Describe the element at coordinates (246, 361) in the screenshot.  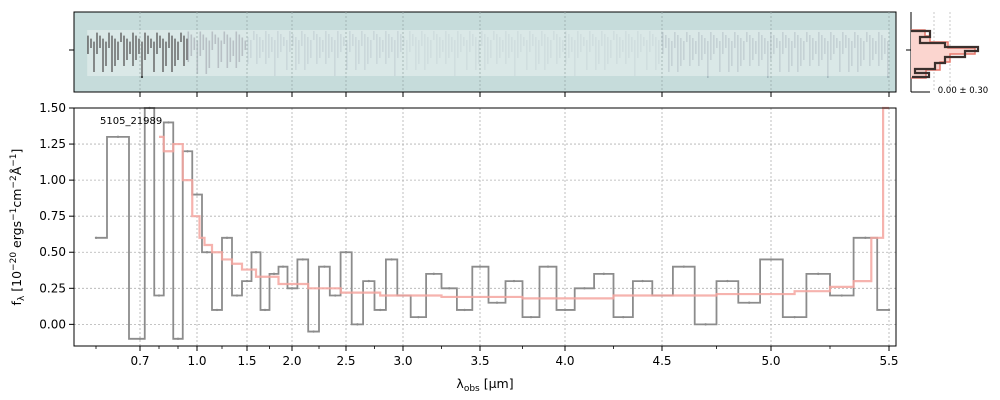
I see `x-tick-label: 1.5` at that location.